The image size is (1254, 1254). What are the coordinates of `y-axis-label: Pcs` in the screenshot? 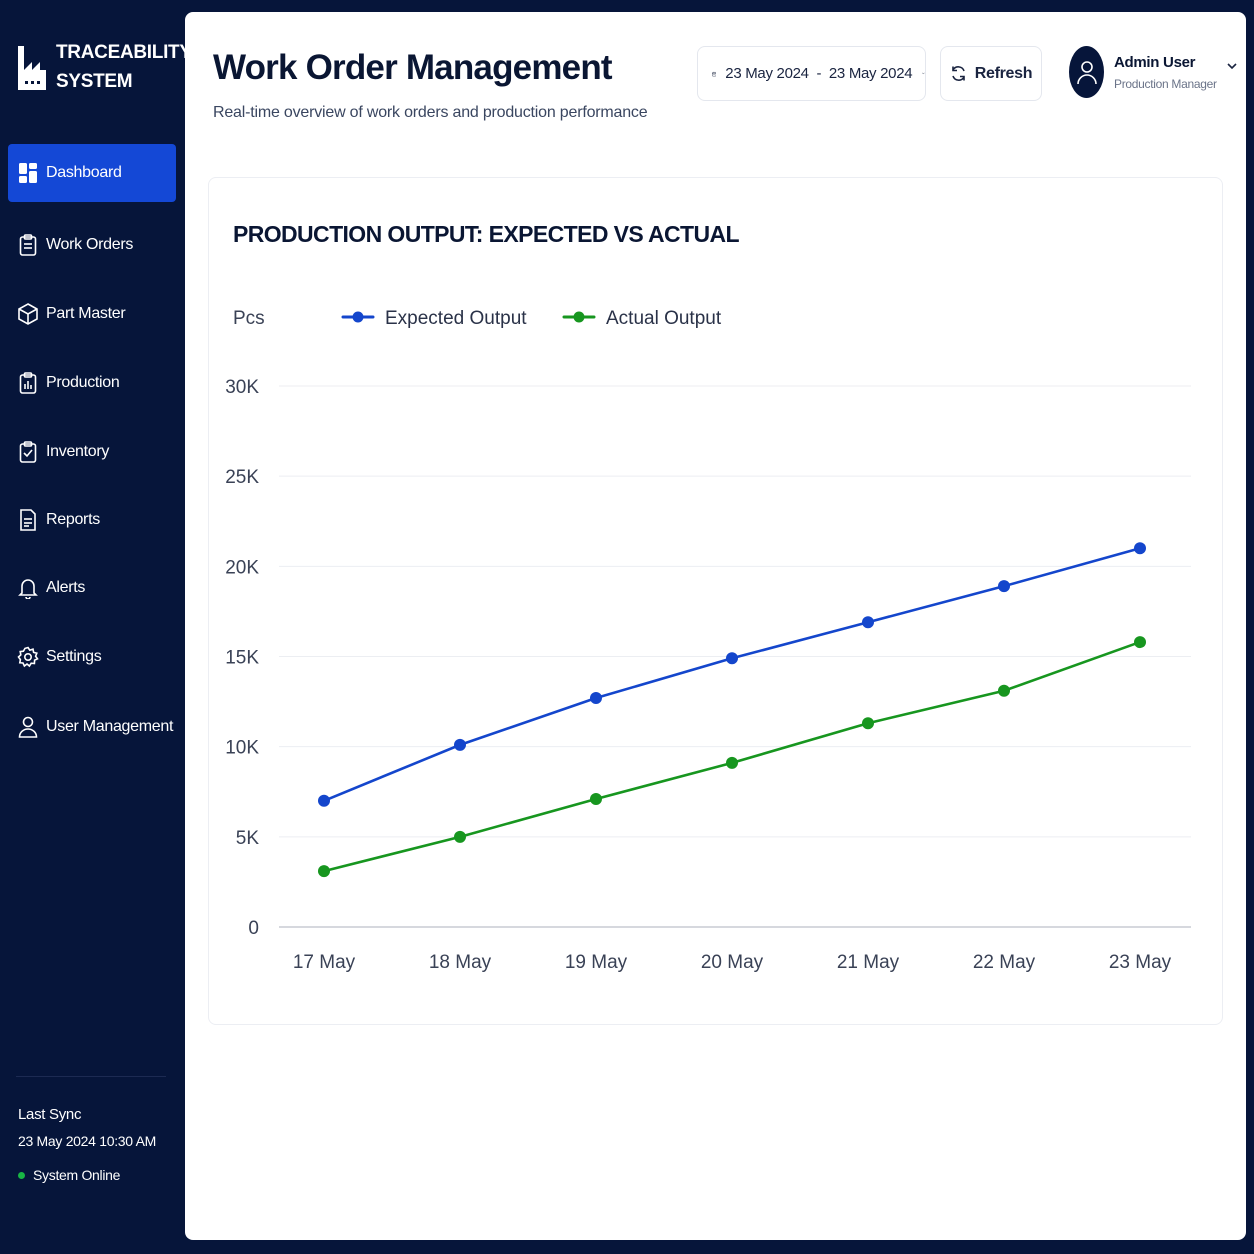 It's located at (249, 318).